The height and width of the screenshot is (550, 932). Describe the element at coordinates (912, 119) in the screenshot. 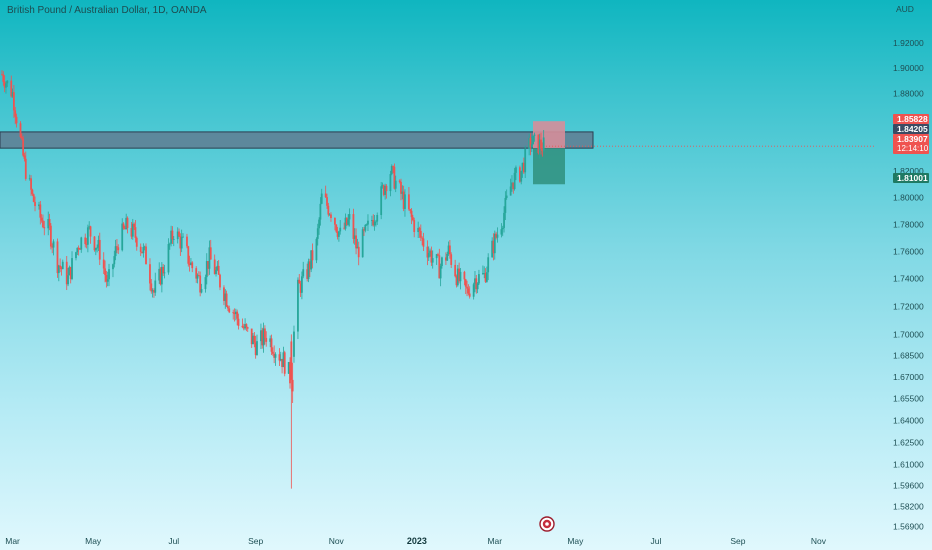

I see `price-tag-value: 1.85828` at that location.